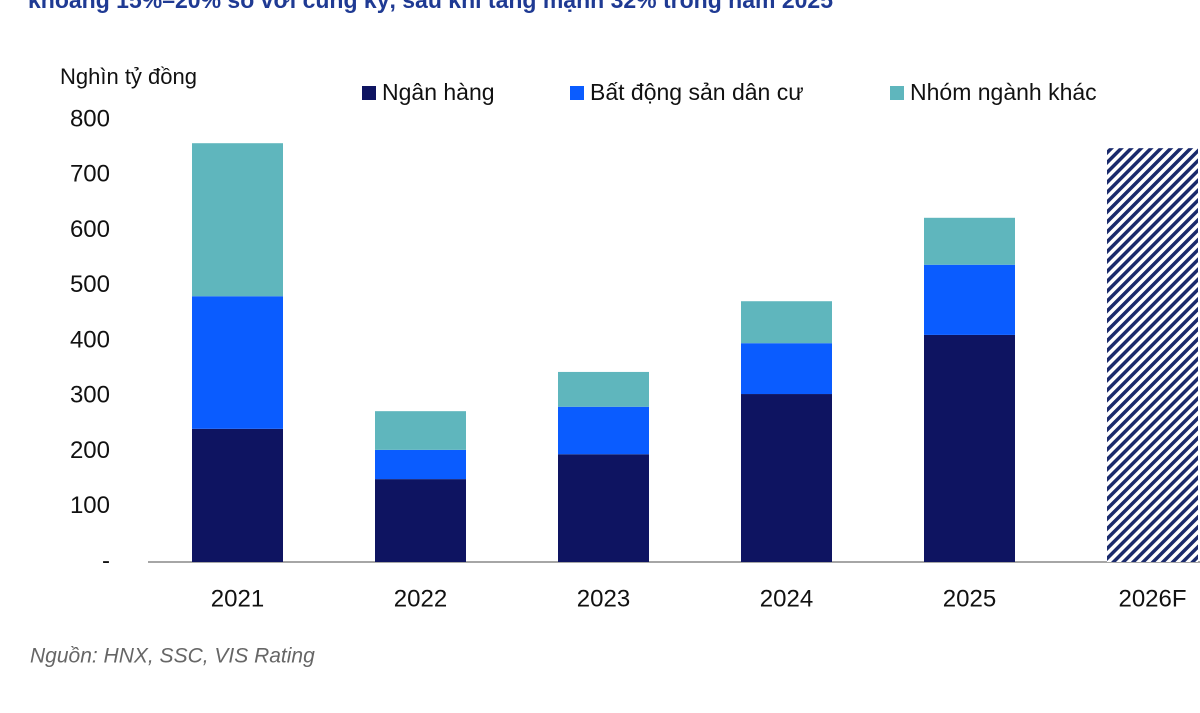 The image size is (1200, 713). I want to click on x-tick-label: 2023, so click(603, 598).